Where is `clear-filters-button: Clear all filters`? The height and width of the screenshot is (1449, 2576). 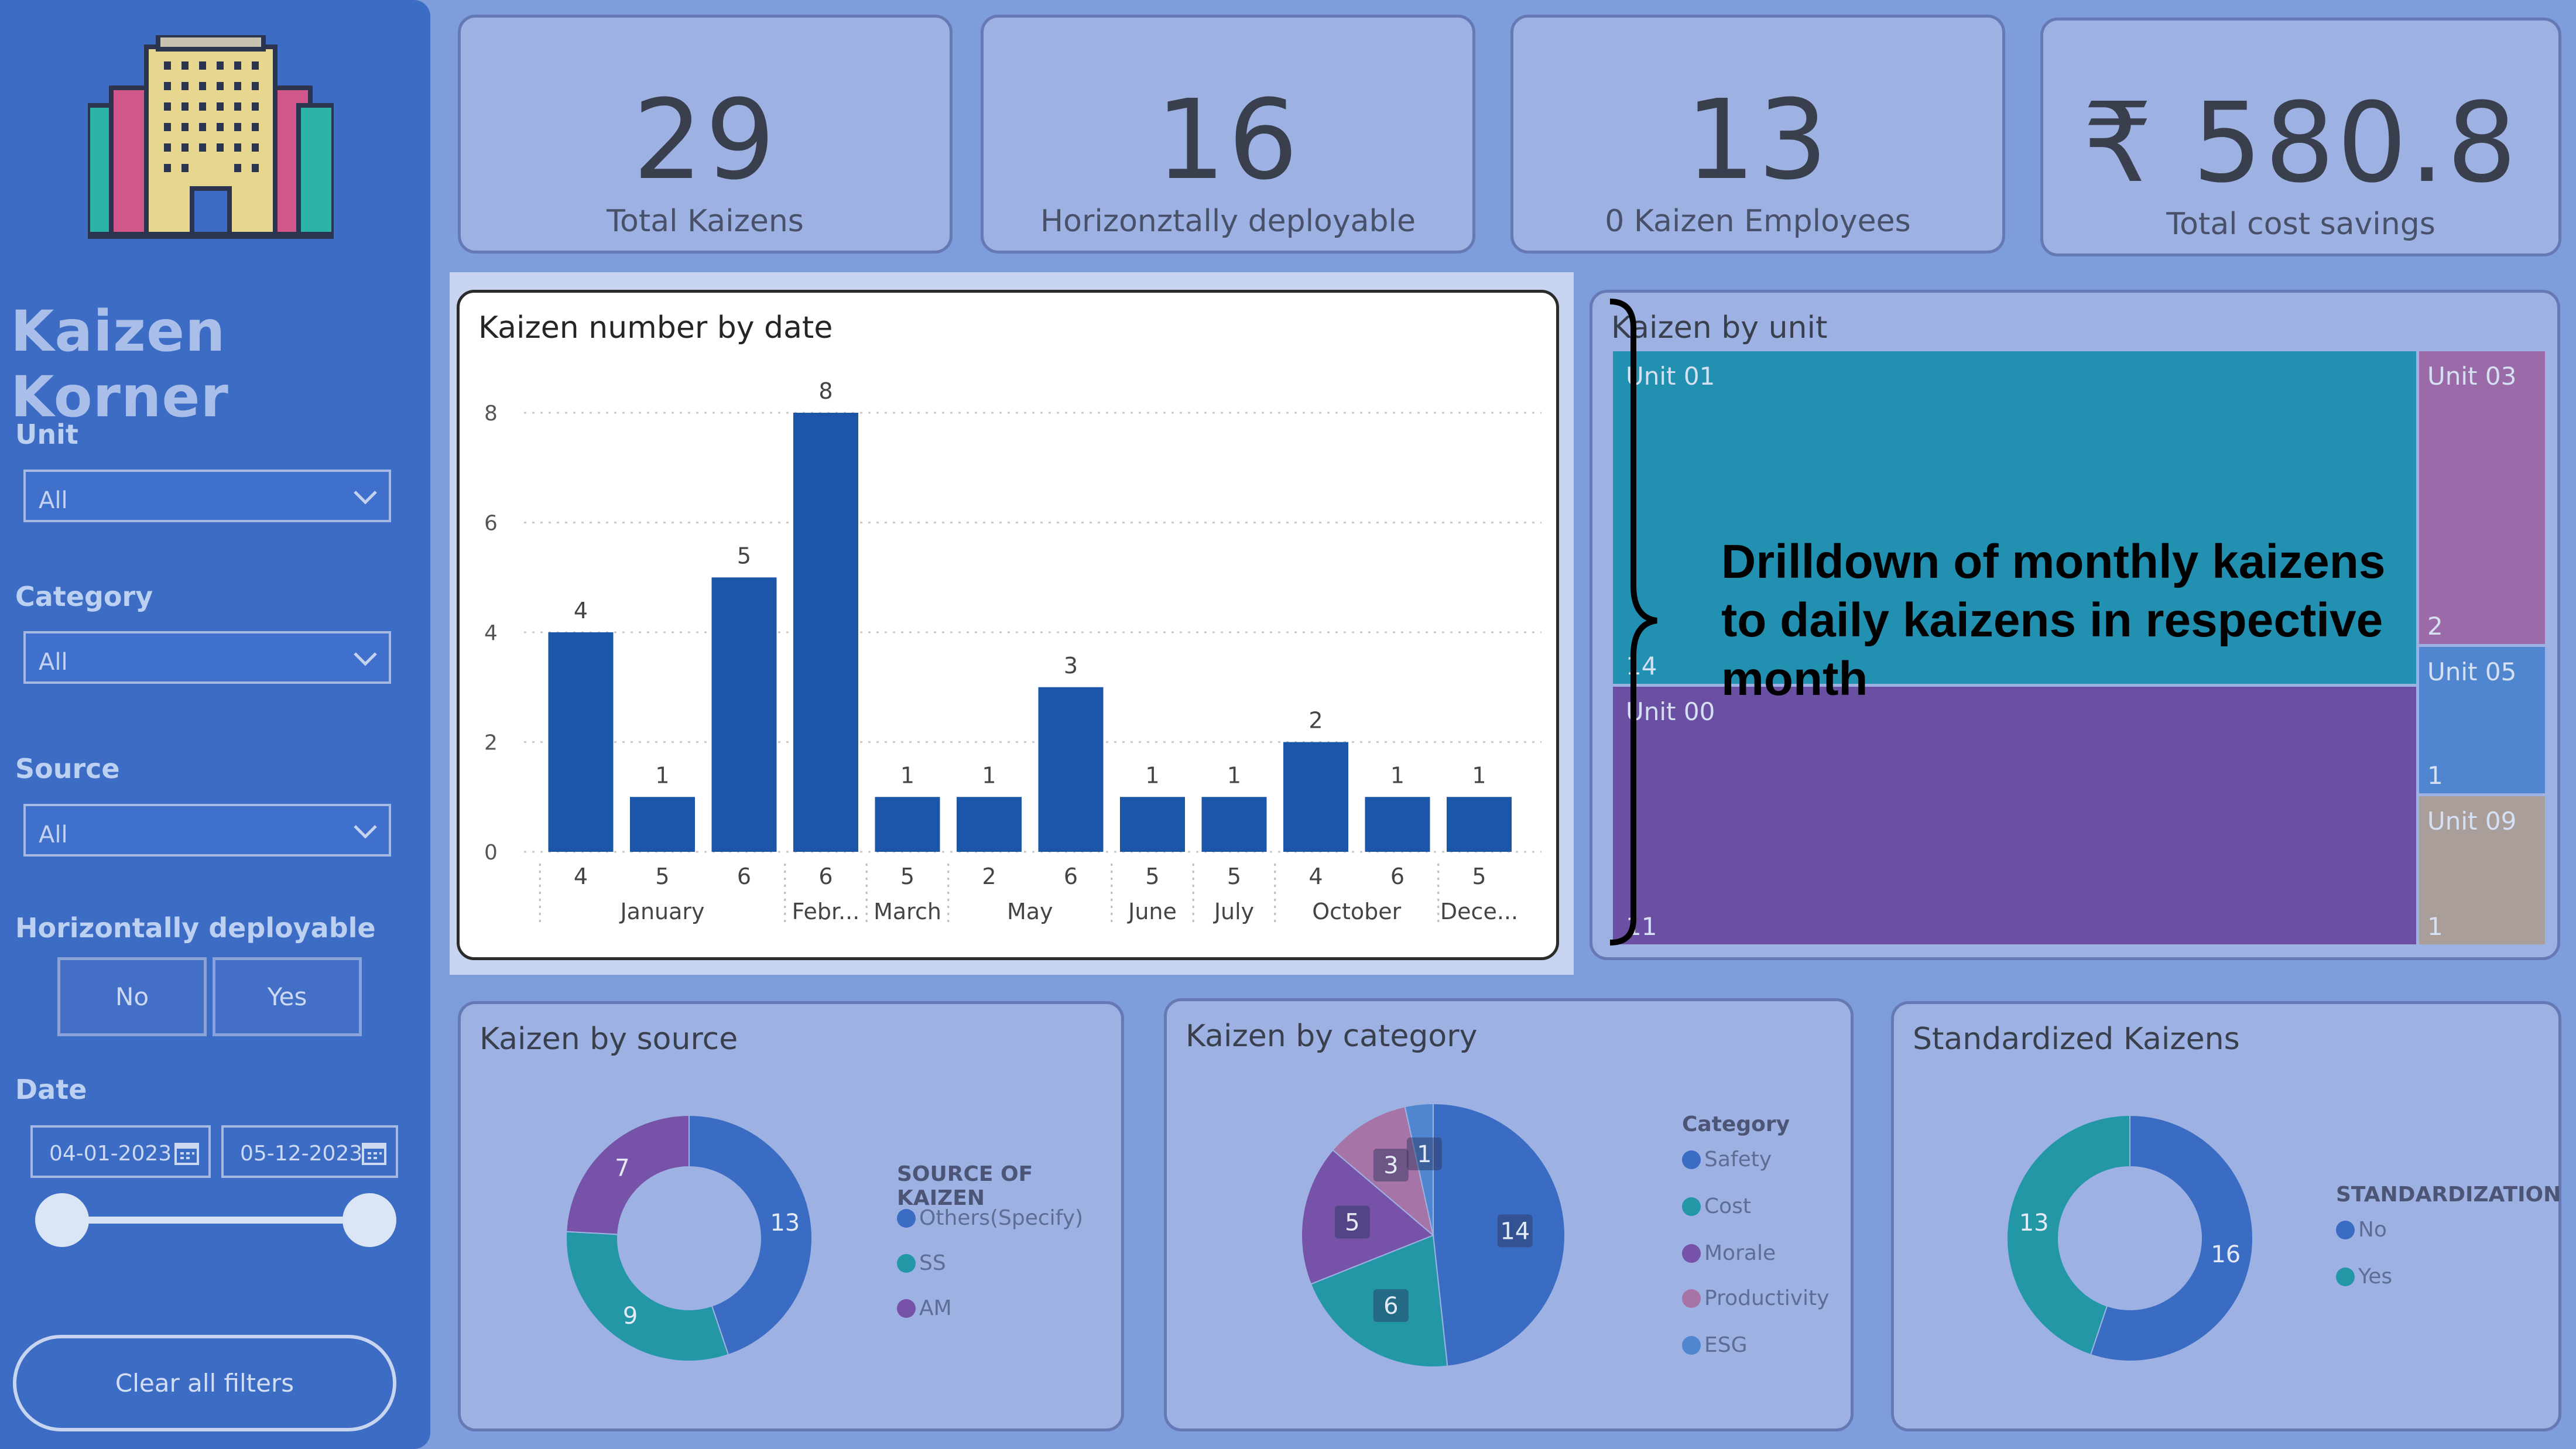
clear-filters-button: Clear all filters is located at coordinates (204, 1383).